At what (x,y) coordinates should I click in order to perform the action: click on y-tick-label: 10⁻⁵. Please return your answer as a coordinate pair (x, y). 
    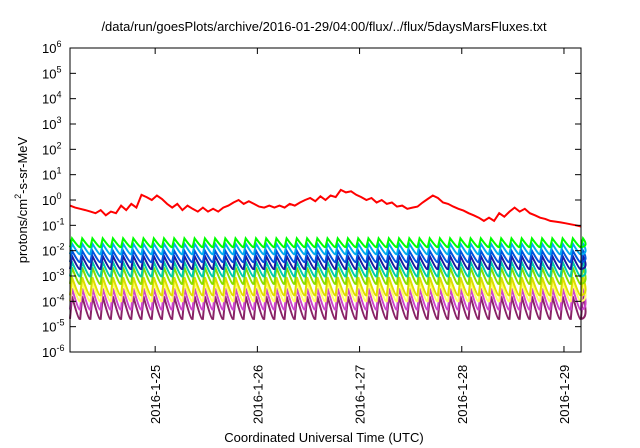
    Looking at the image, I should click on (53, 326).